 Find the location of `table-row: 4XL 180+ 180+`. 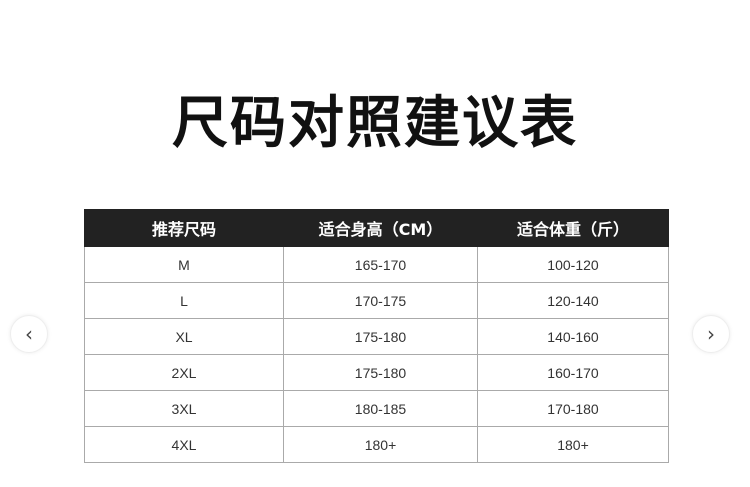

table-row: 4XL 180+ 180+ is located at coordinates (376, 444).